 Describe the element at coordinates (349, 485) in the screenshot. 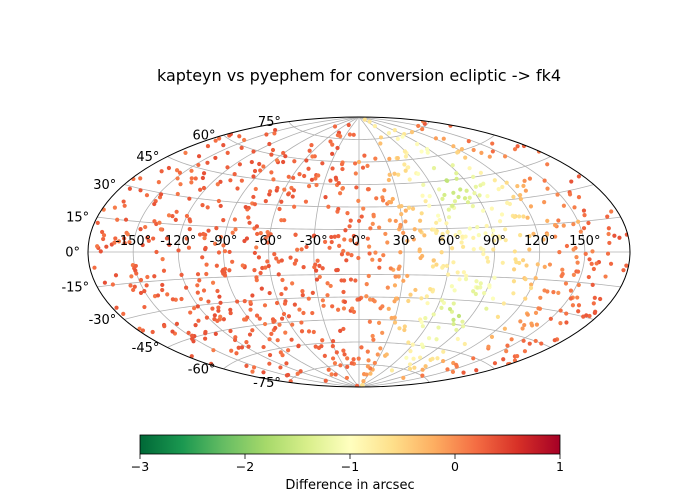

I see `colorbar-label: Difference in arcsec` at that location.